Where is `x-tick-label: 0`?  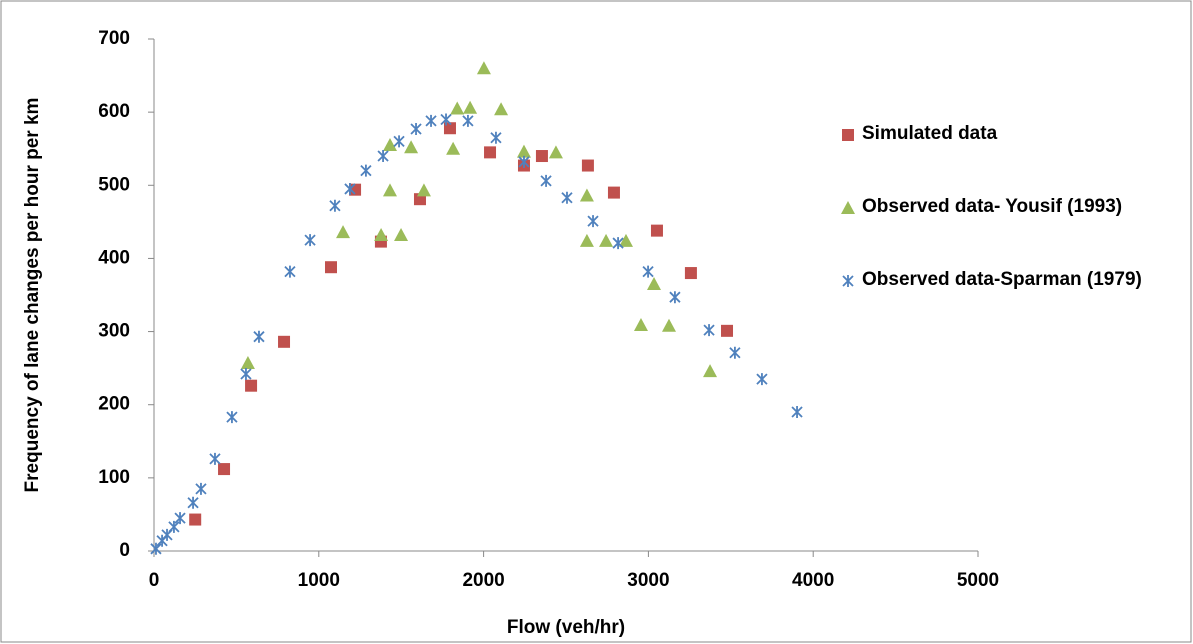 x-tick-label: 0 is located at coordinates (154, 580).